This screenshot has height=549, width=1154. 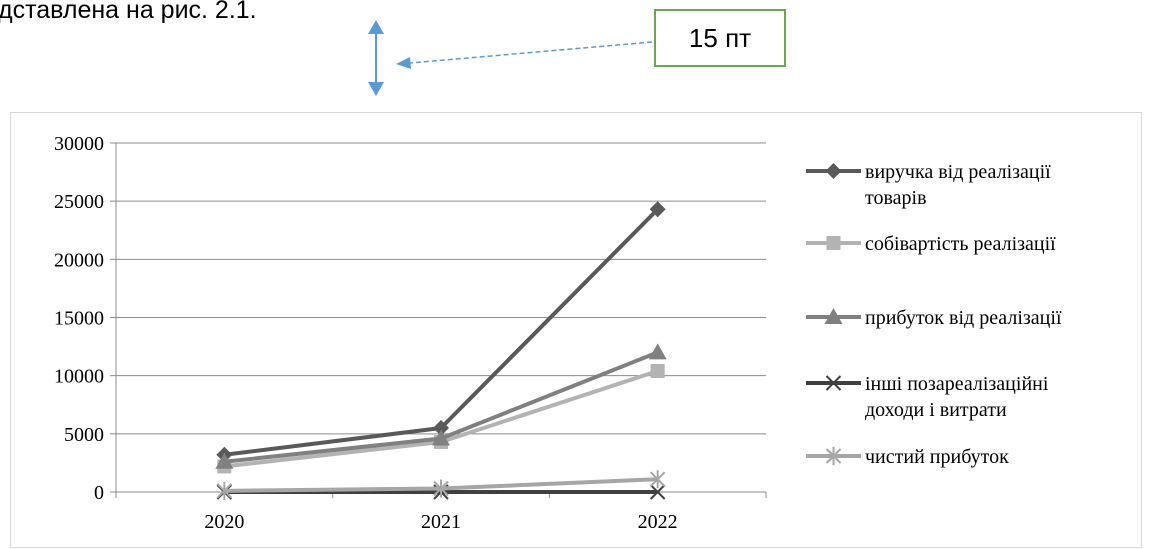 What do you see at coordinates (937, 457) in the screenshot?
I see `legend-label: чистий прибуток` at bounding box center [937, 457].